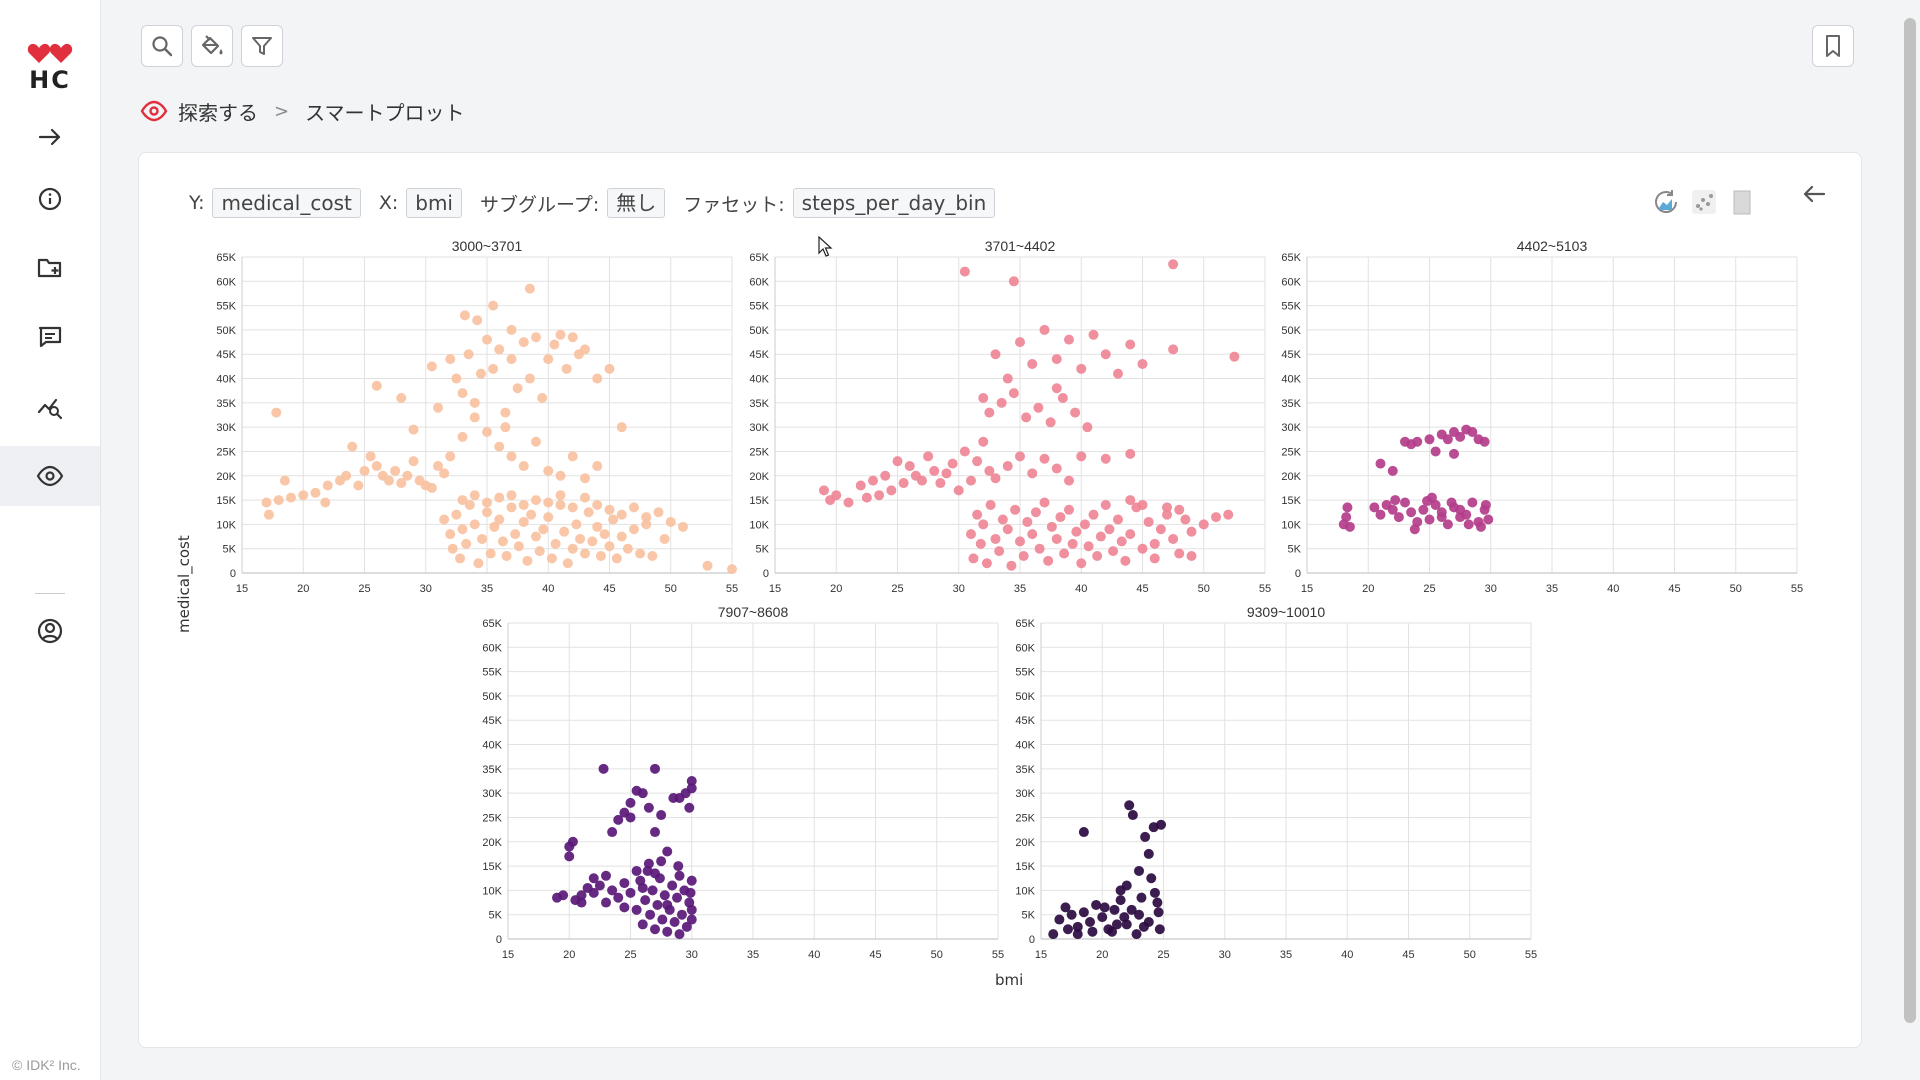 This screenshot has height=1080, width=1920. I want to click on bookmark-icon, so click(1833, 46).